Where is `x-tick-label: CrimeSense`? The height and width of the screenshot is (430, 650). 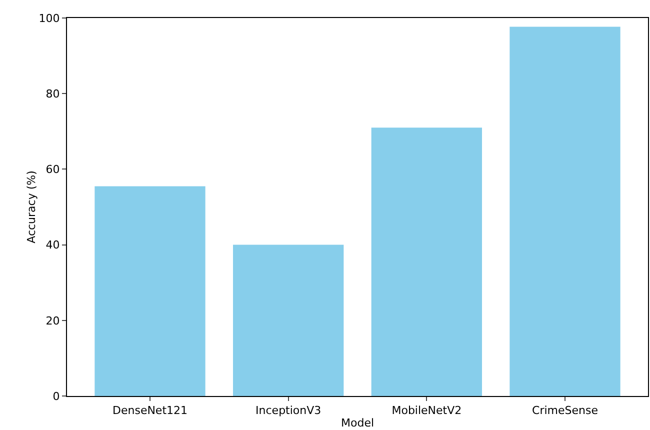
x-tick-label: CrimeSense is located at coordinates (565, 411).